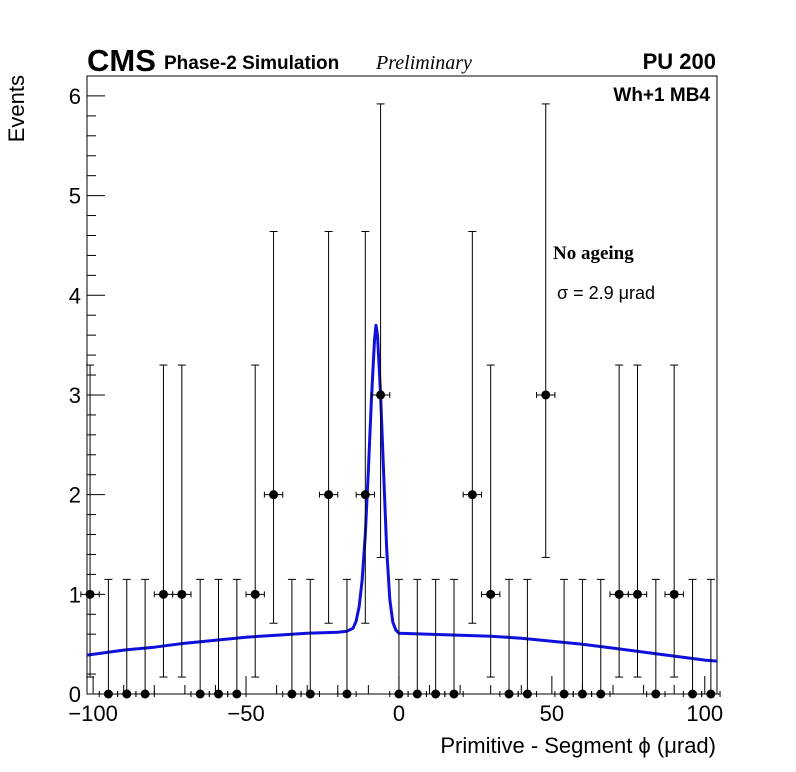 The image size is (796, 772). Describe the element at coordinates (75, 594) in the screenshot. I see `y-tick-label: 1` at that location.